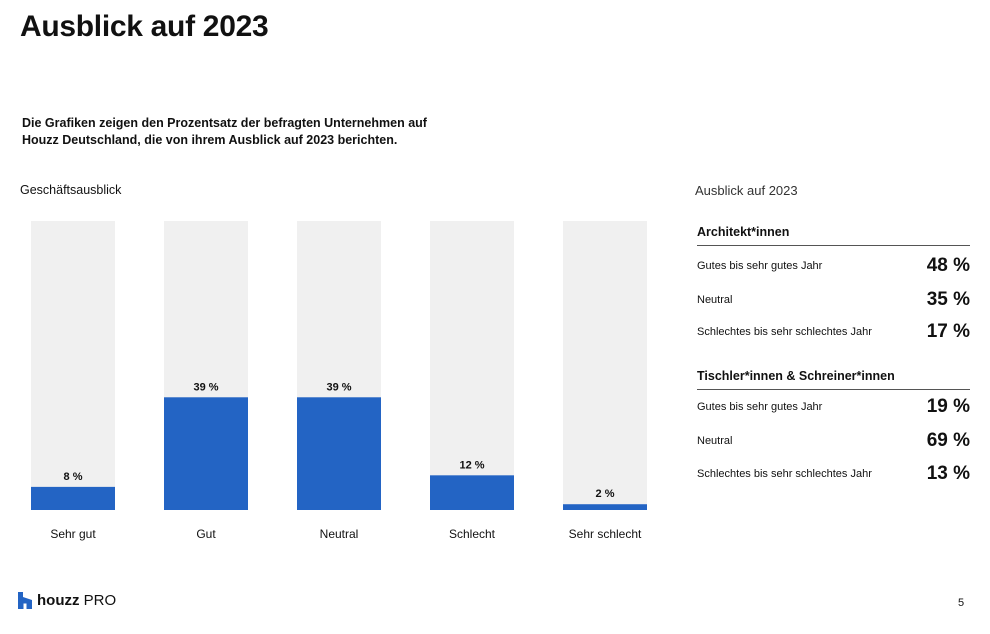 The height and width of the screenshot is (634, 990). Describe the element at coordinates (471, 465) in the screenshot. I see `bar-value-label: 12 %` at that location.